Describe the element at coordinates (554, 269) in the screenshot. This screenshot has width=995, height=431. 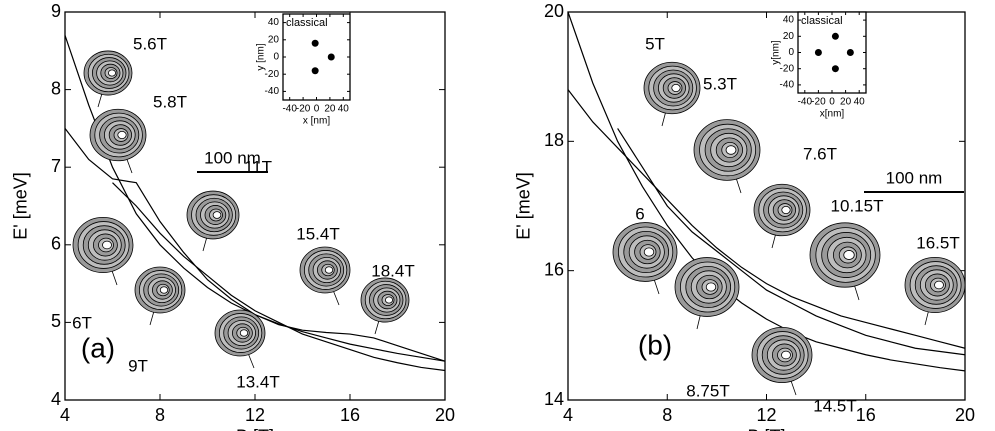
I see `y-tick-label: 16` at that location.